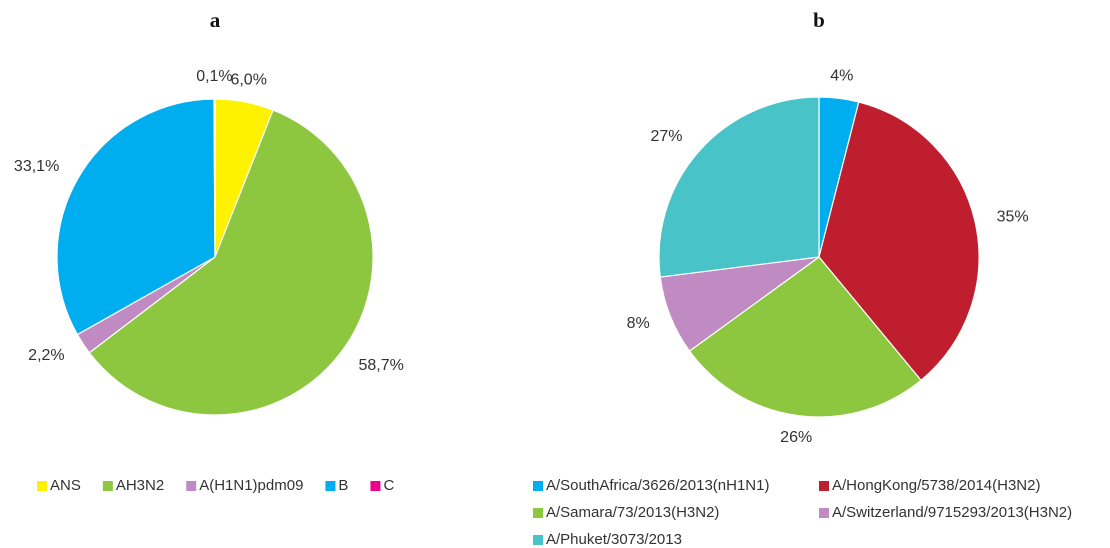  What do you see at coordinates (936, 485) in the screenshot?
I see `legend-label: A/HongKong/5738/2014(H3N2)` at bounding box center [936, 485].